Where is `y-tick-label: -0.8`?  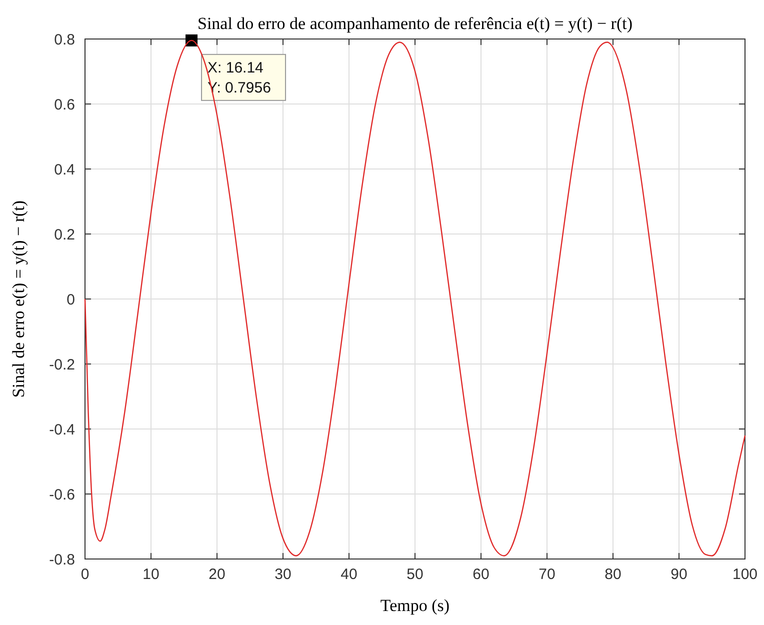 y-tick-label: -0.8 is located at coordinates (62, 559).